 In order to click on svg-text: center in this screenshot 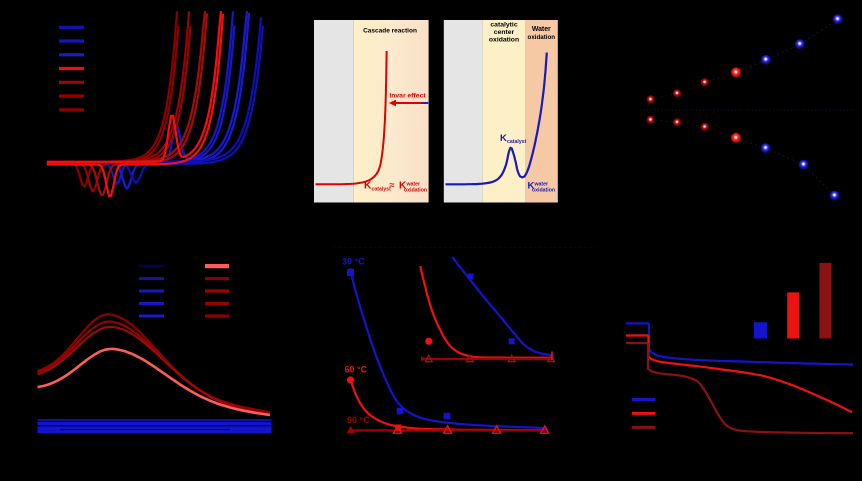, I will do `click(504, 32)`.